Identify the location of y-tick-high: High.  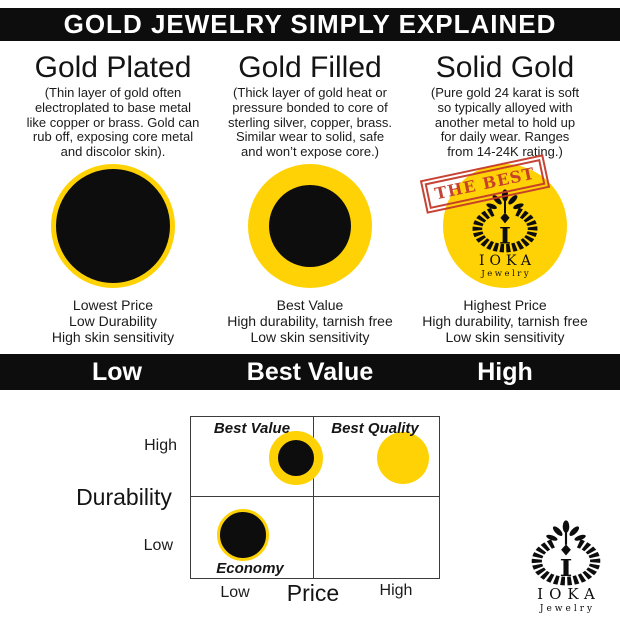
(160, 445).